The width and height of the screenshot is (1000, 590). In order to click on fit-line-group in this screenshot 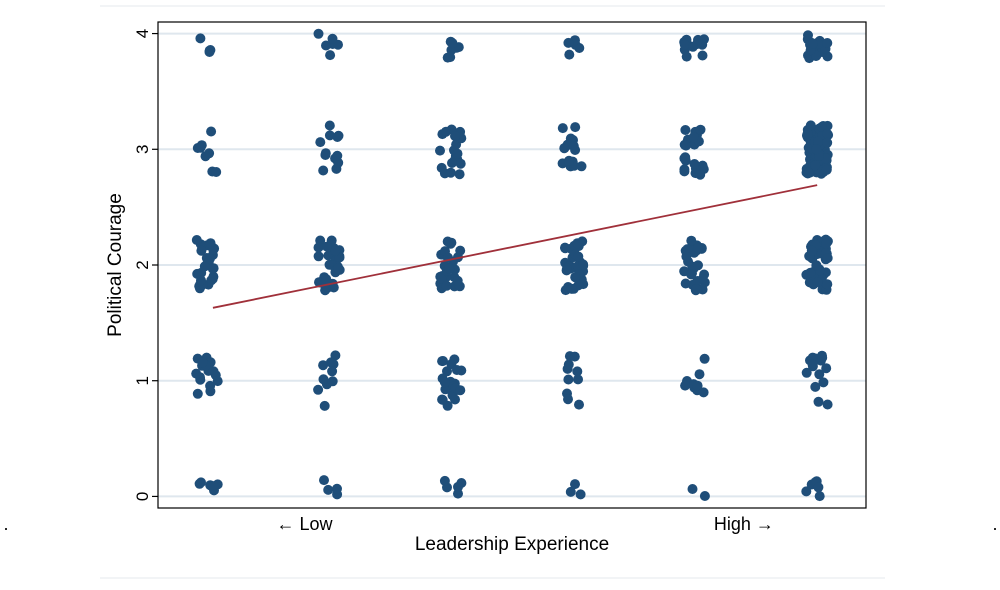, I will do `click(515, 246)`.